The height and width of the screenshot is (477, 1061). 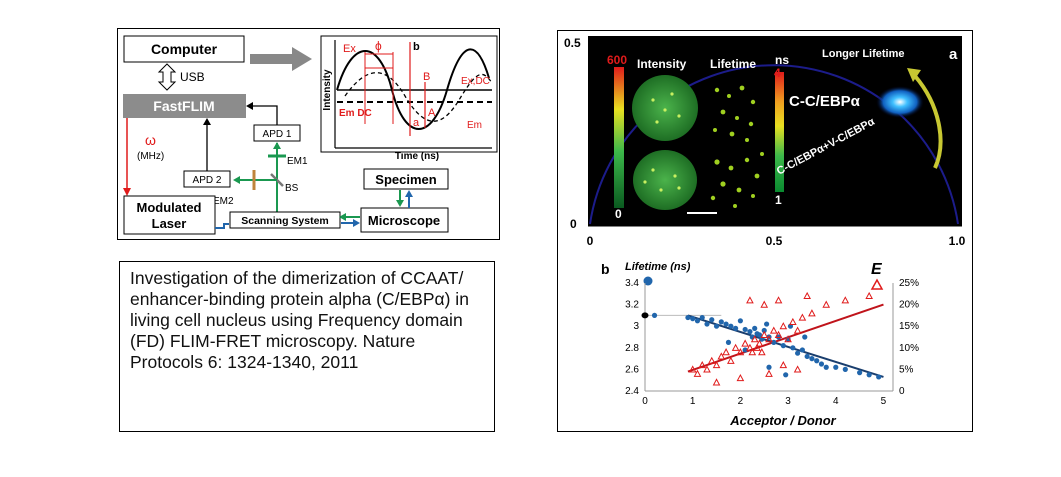 What do you see at coordinates (432, 113) in the screenshot?
I see `A-label: A` at bounding box center [432, 113].